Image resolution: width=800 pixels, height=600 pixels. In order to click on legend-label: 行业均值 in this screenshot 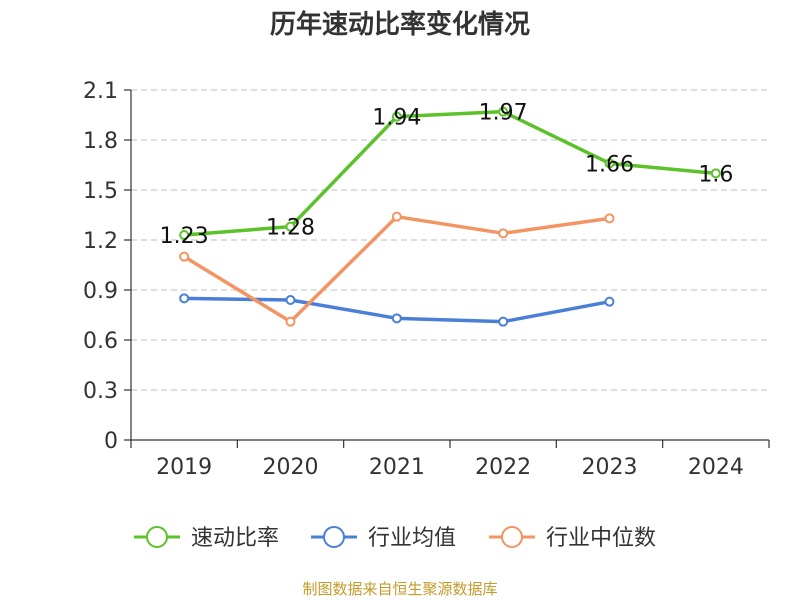, I will do `click(412, 538)`.